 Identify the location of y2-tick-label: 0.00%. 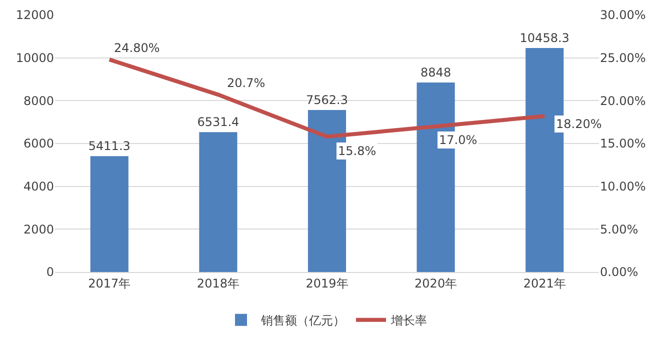
(619, 272).